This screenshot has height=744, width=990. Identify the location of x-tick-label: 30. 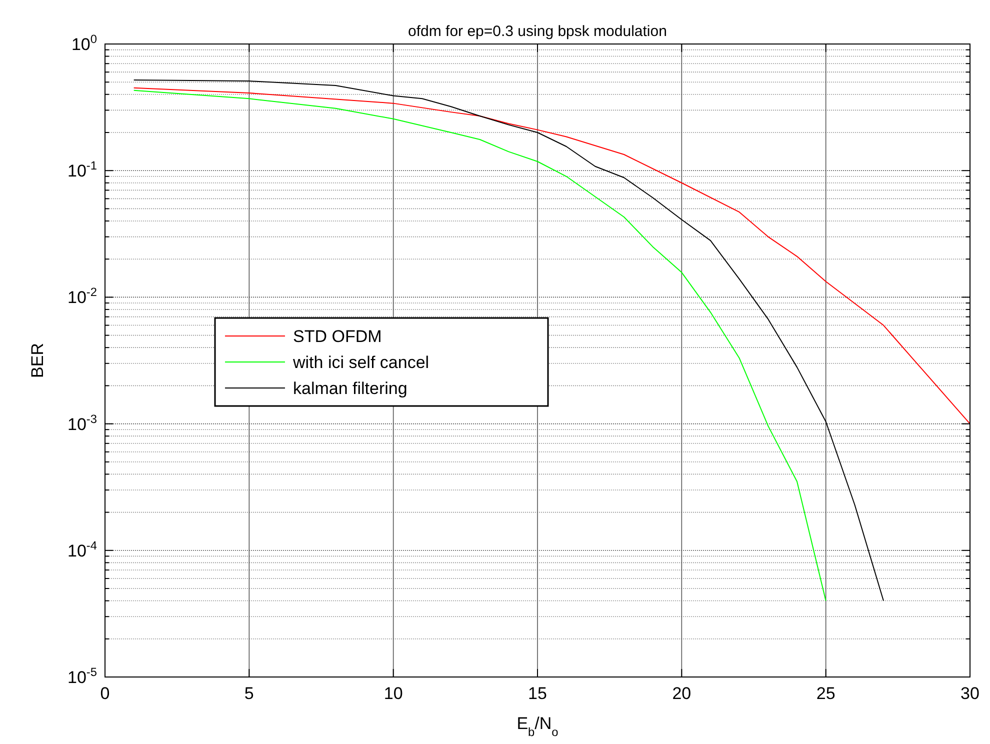
(970, 693).